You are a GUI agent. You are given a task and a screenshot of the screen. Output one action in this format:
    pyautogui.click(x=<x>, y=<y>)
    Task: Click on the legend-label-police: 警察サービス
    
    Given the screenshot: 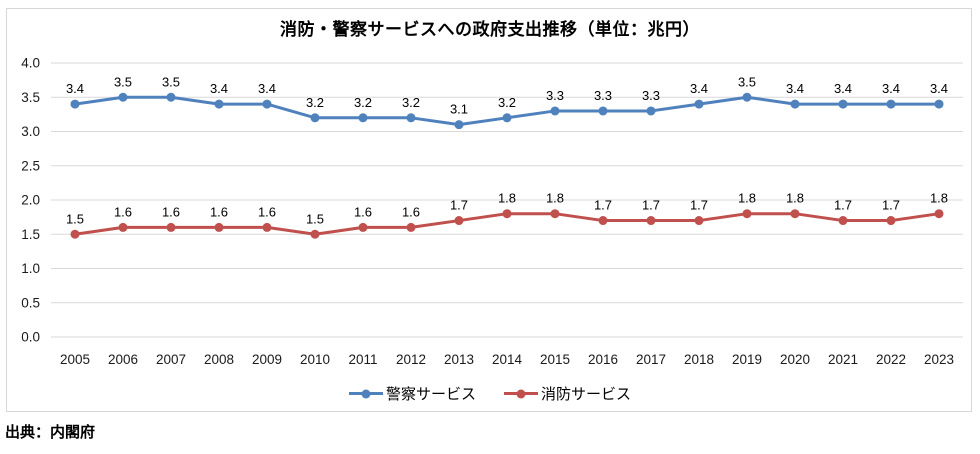 What is the action you would take?
    pyautogui.click(x=430, y=394)
    